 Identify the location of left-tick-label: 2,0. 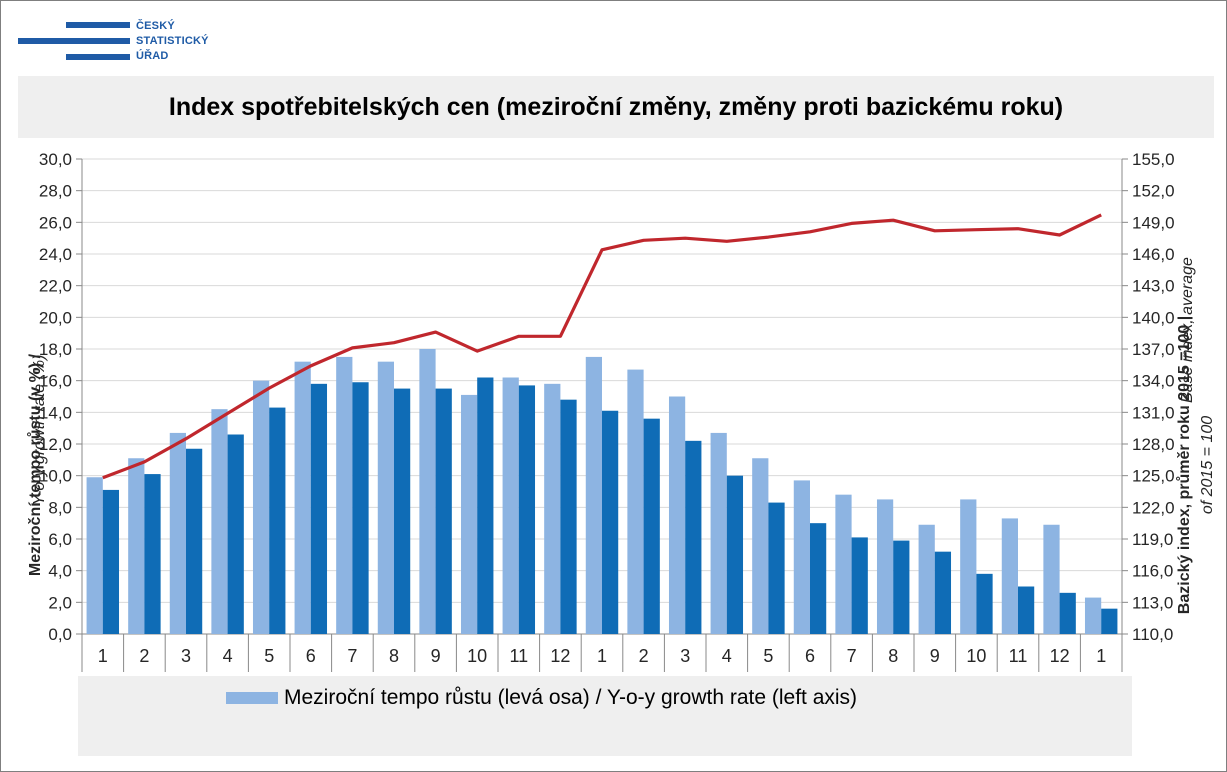
(60, 602).